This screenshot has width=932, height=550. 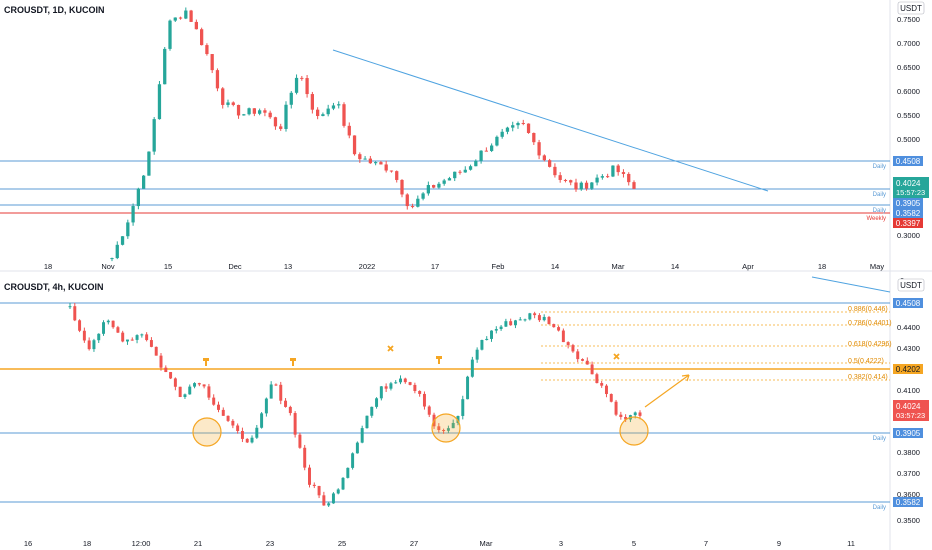 What do you see at coordinates (908, 390) in the screenshot?
I see `bottom-price-tick-2: 0.4100` at bounding box center [908, 390].